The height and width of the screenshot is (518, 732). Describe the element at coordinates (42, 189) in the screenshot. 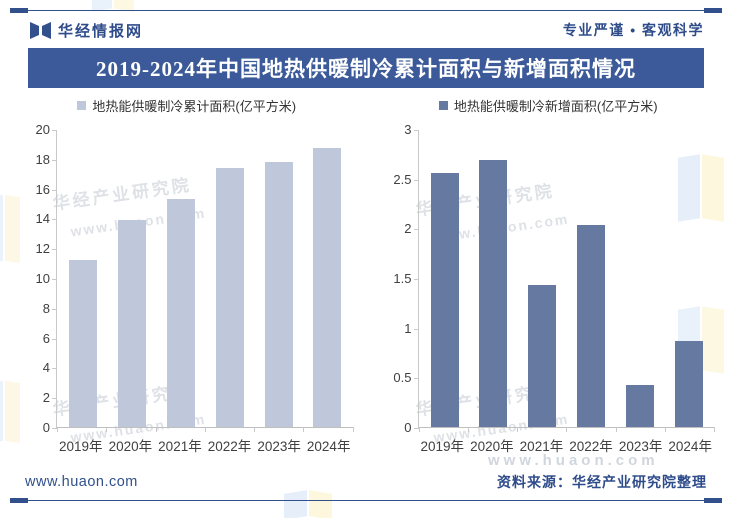

I see `y-tick-label: 16` at that location.